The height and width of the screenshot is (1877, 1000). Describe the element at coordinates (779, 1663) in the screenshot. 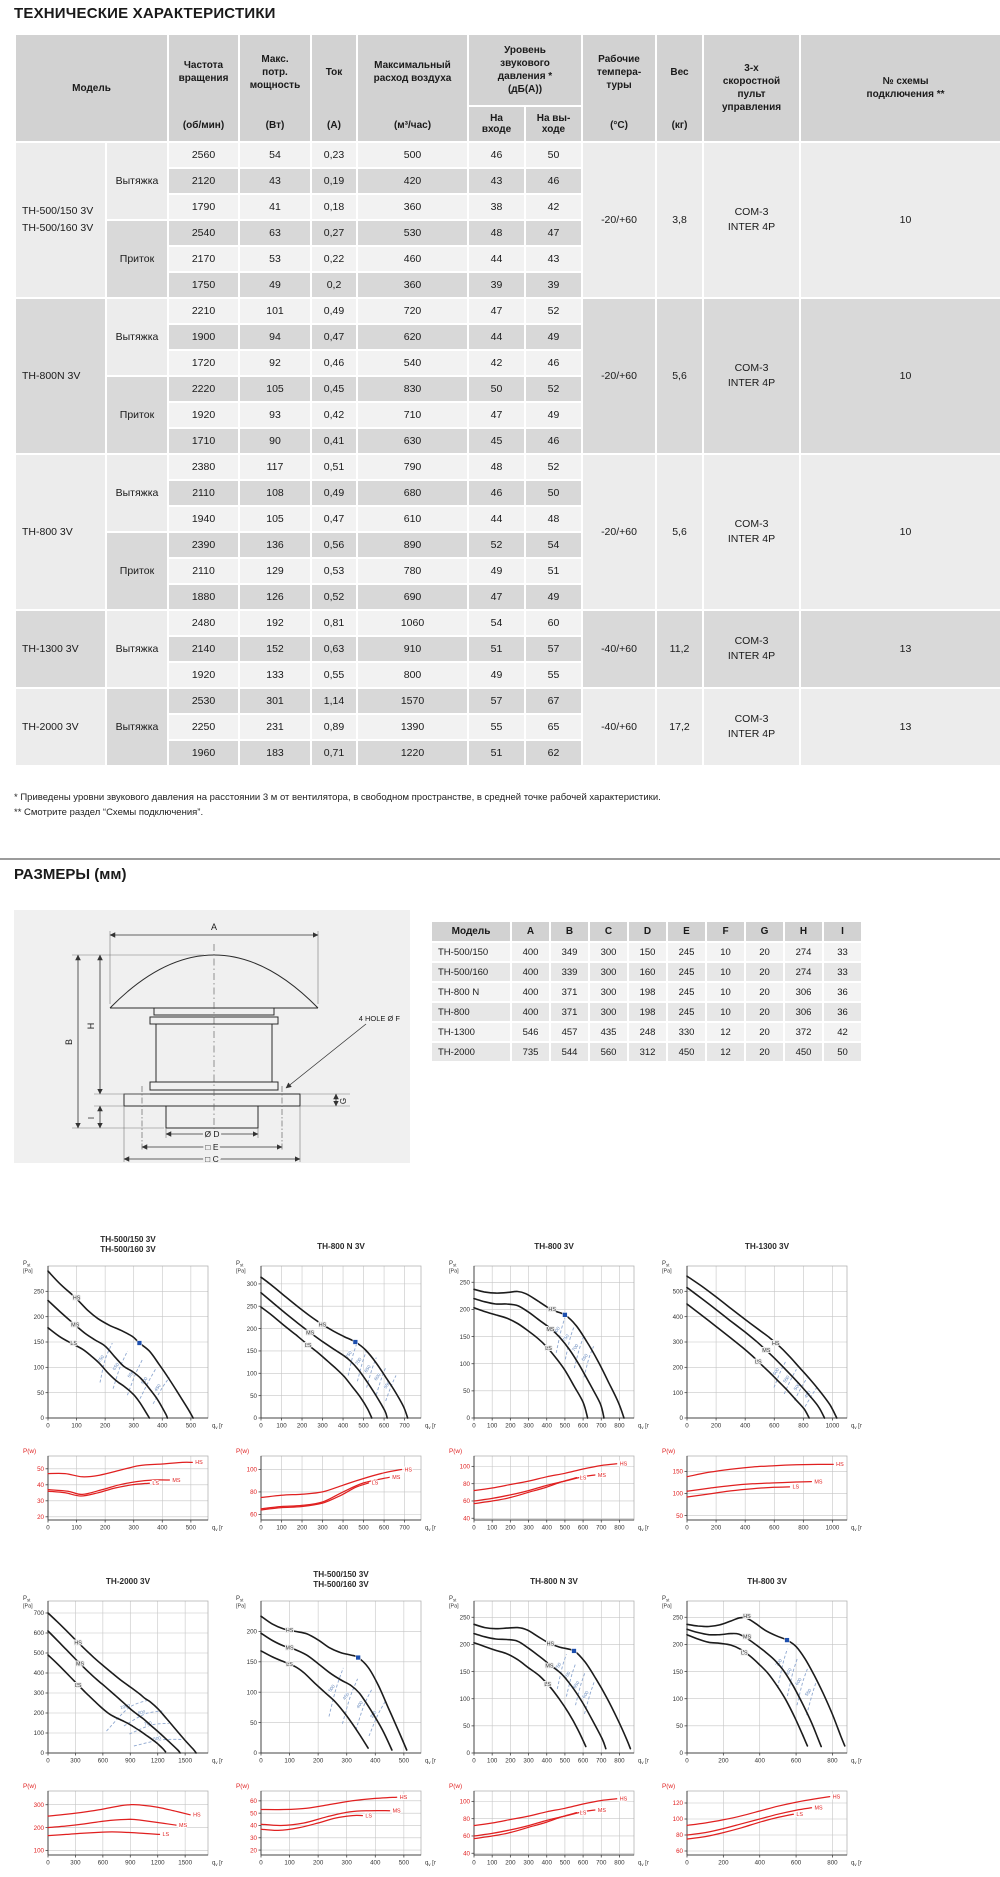

I see `speed-curve-label: 700` at that location.